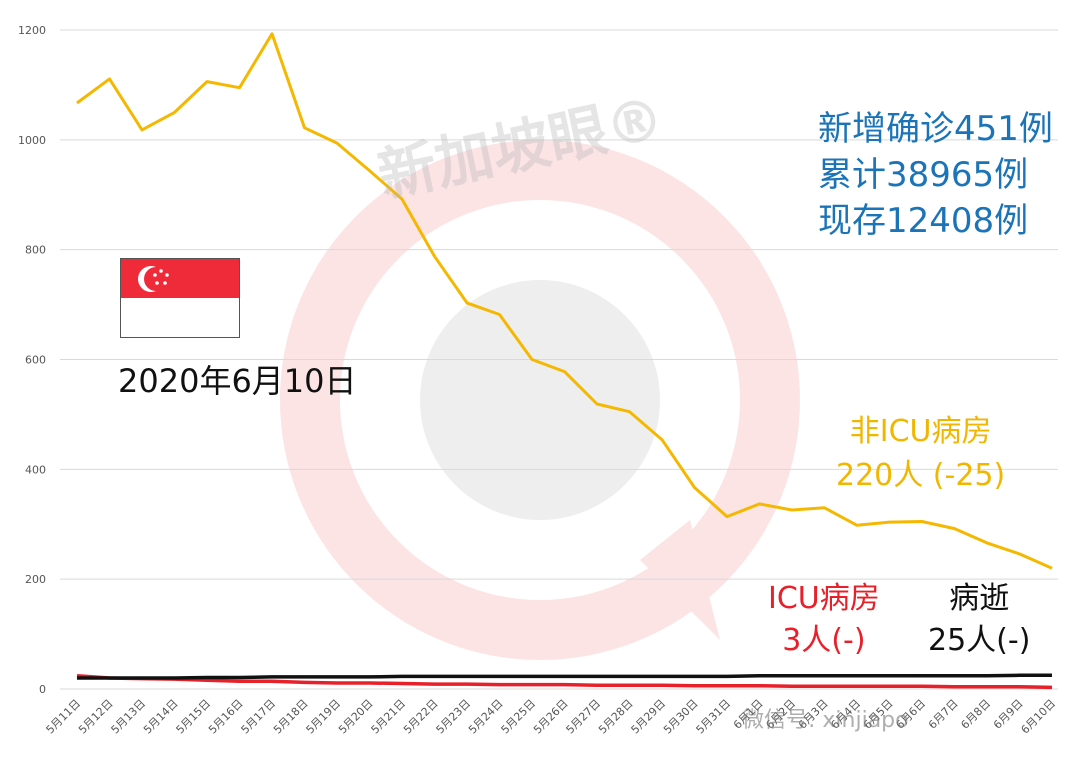 Image resolution: width=1080 pixels, height=776 pixels. I want to click on x-tick-label: 5月20日, so click(356, 717).